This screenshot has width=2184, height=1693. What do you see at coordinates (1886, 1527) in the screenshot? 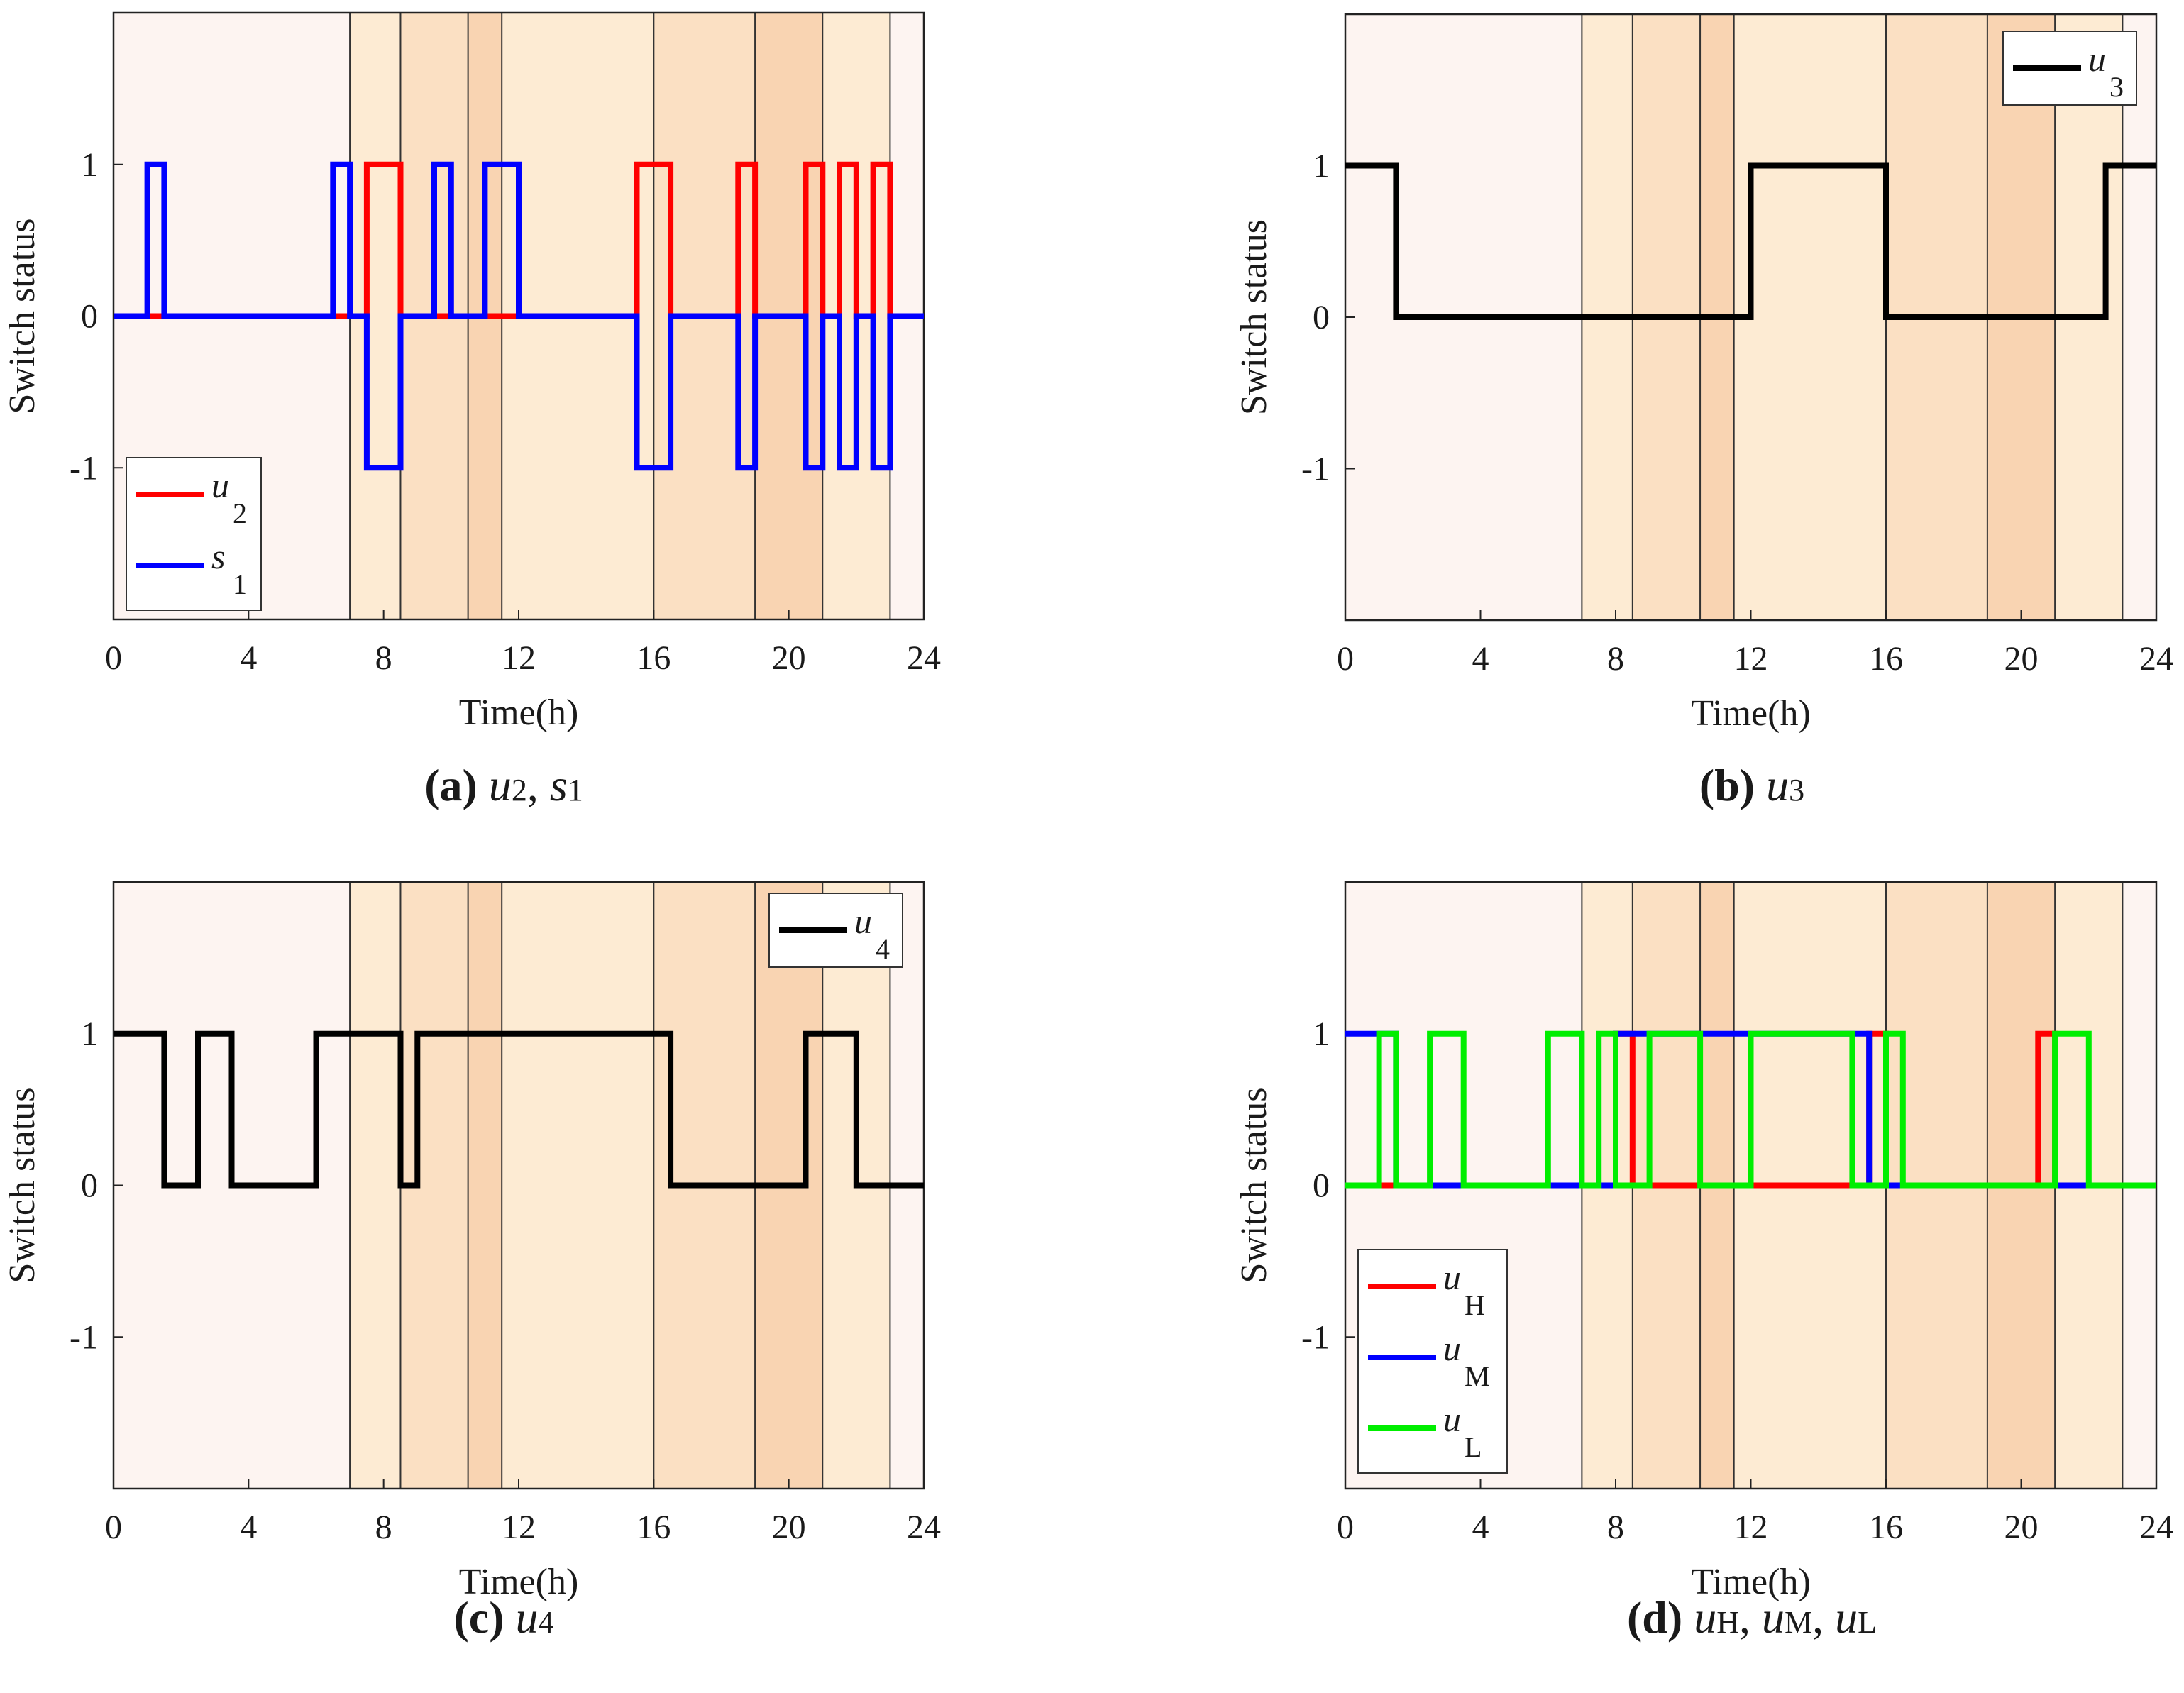
I see `x-tick-label-d-4: 16` at bounding box center [1886, 1527].